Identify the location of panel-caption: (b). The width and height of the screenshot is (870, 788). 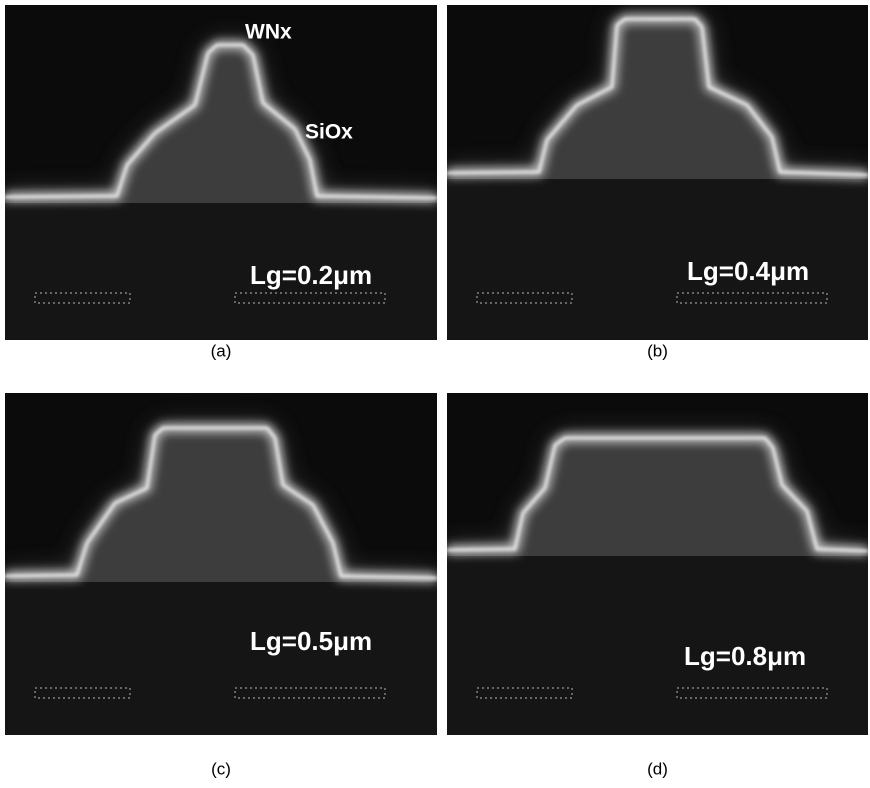
(657, 350).